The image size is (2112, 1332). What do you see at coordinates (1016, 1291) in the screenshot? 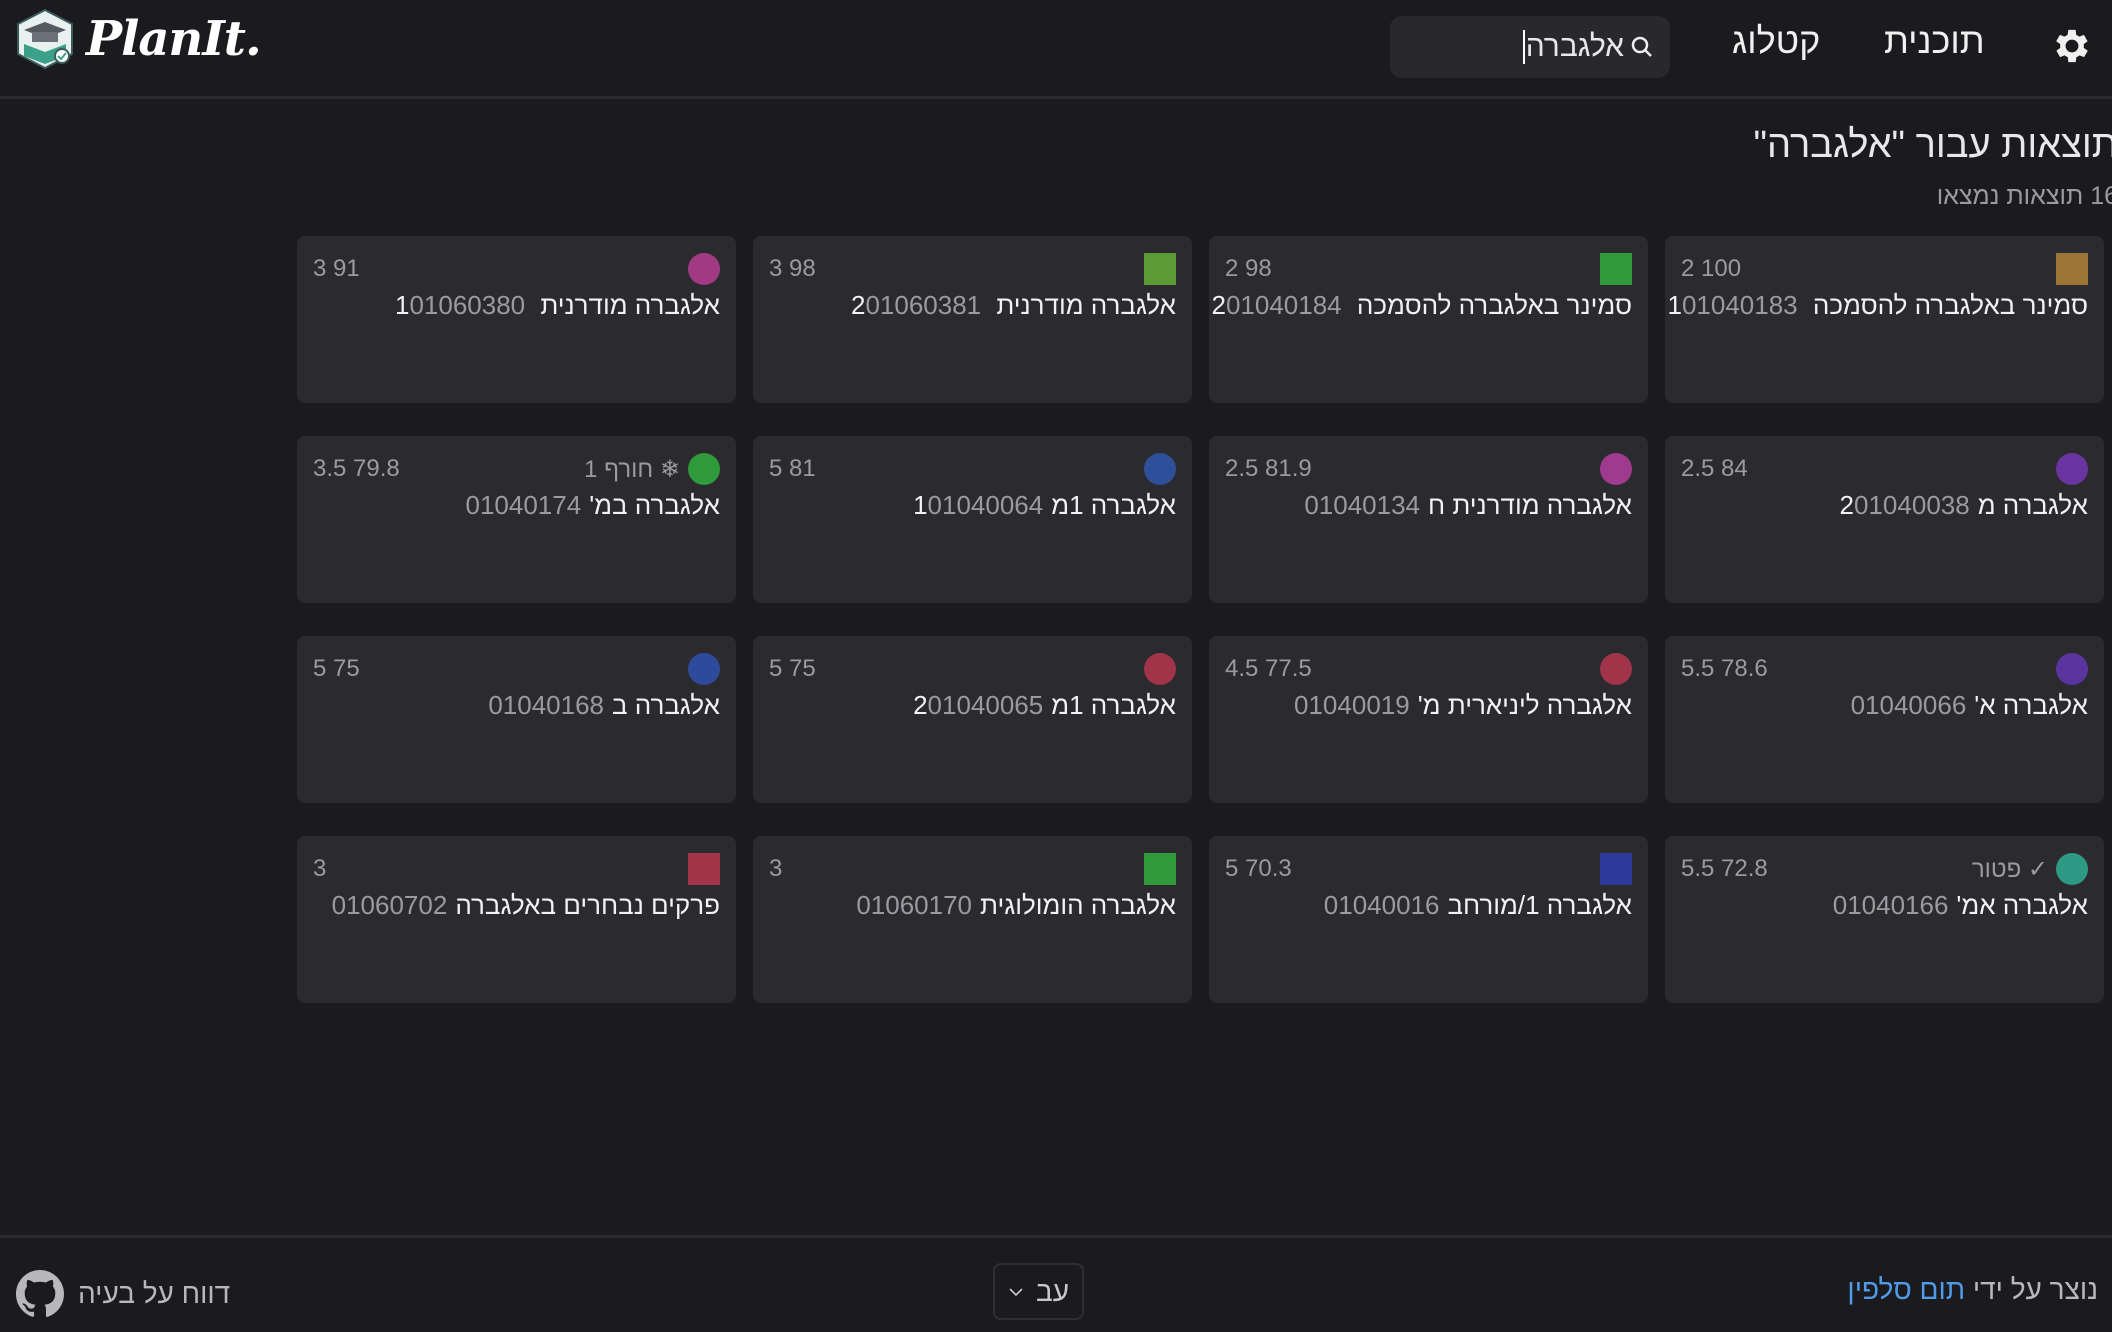
I see `chevron-down-icon` at bounding box center [1016, 1291].